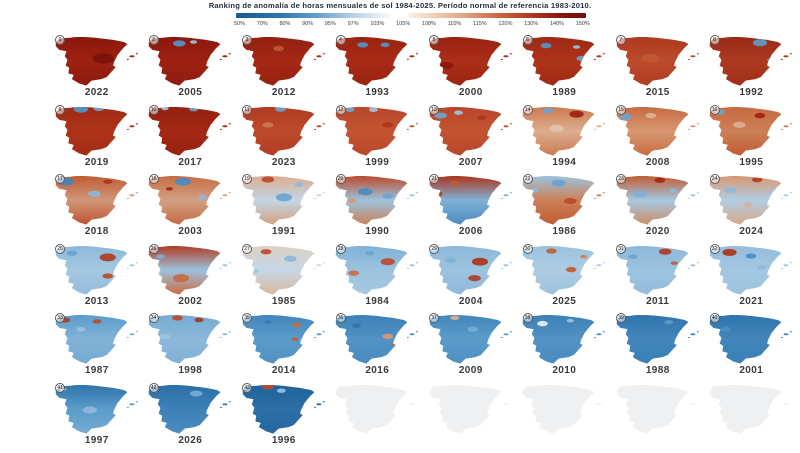 This screenshot has width=800, height=453. I want to click on year-label: 1985, so click(283, 301).